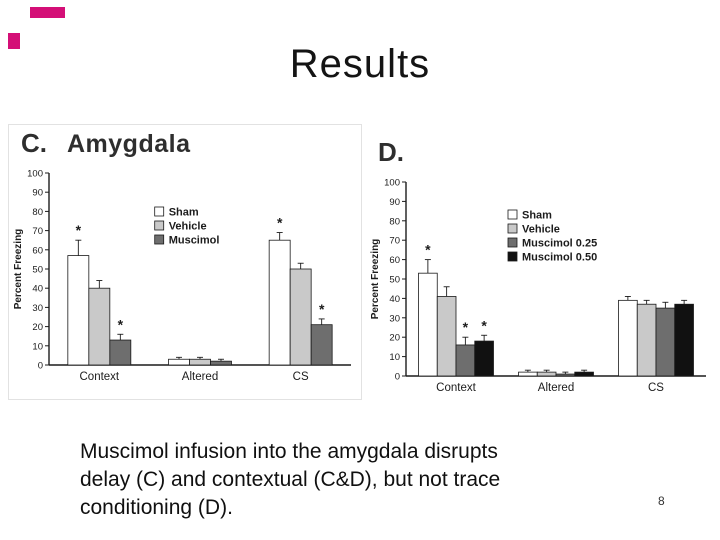 The width and height of the screenshot is (720, 540). I want to click on svg-text: Muscimol 0.25, so click(559, 244).